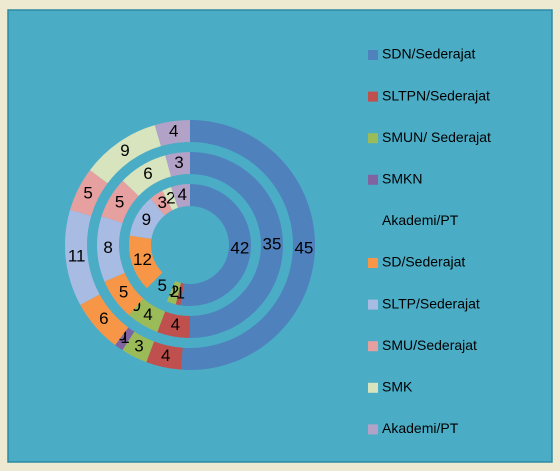  I want to click on data-label: 8, so click(107, 247).